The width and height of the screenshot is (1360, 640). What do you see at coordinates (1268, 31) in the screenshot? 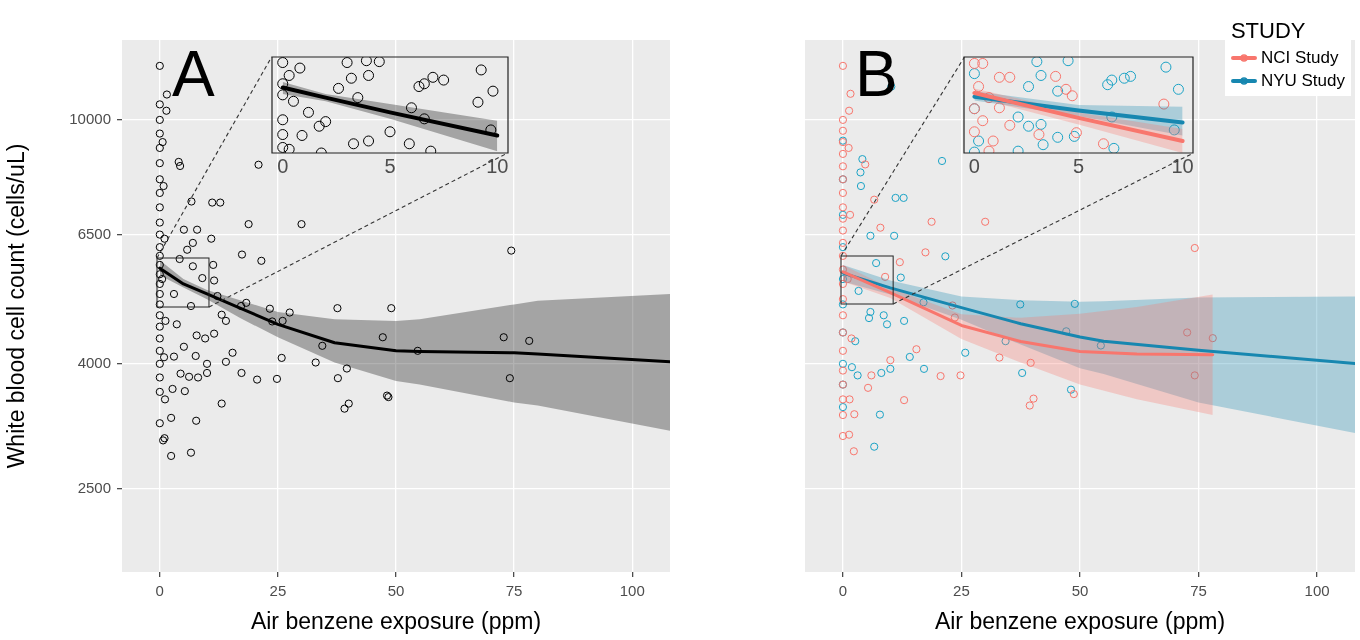
I see `legend-title: STUDY` at bounding box center [1268, 31].